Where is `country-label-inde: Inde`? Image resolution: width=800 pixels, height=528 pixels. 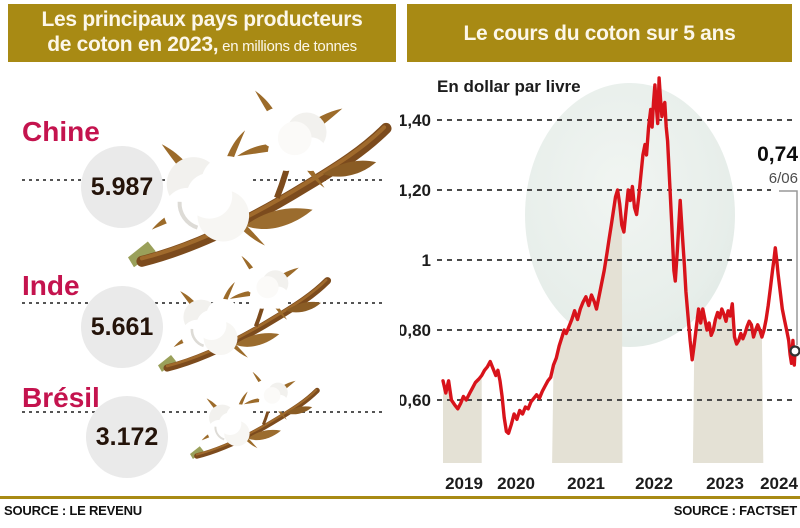 country-label-inde: Inde is located at coordinates (51, 285).